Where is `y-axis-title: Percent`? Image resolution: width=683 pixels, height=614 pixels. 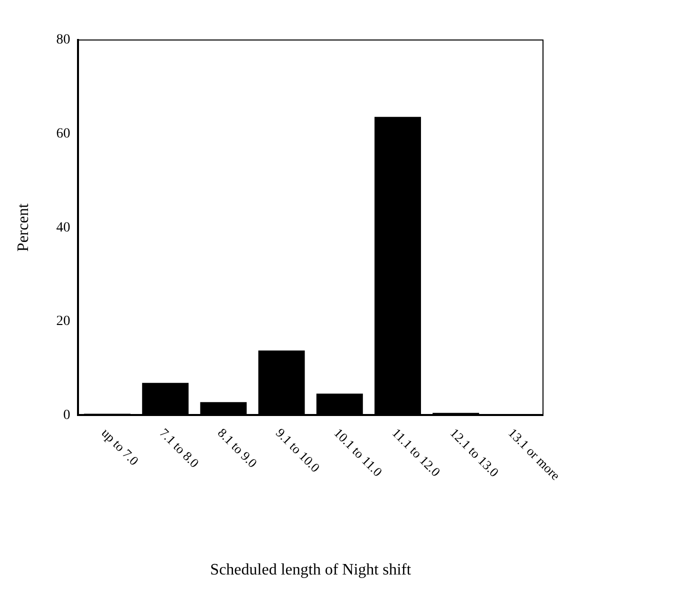 y-axis-title: Percent is located at coordinates (23, 227).